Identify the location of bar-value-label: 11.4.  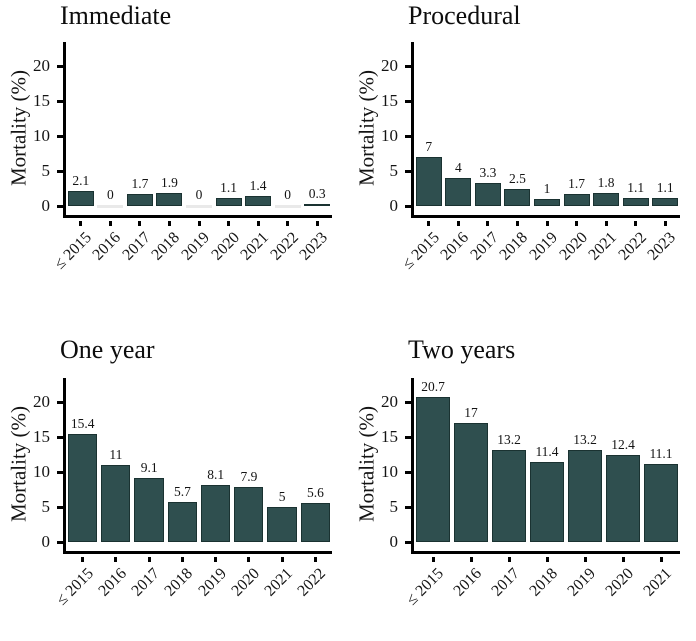
(547, 452).